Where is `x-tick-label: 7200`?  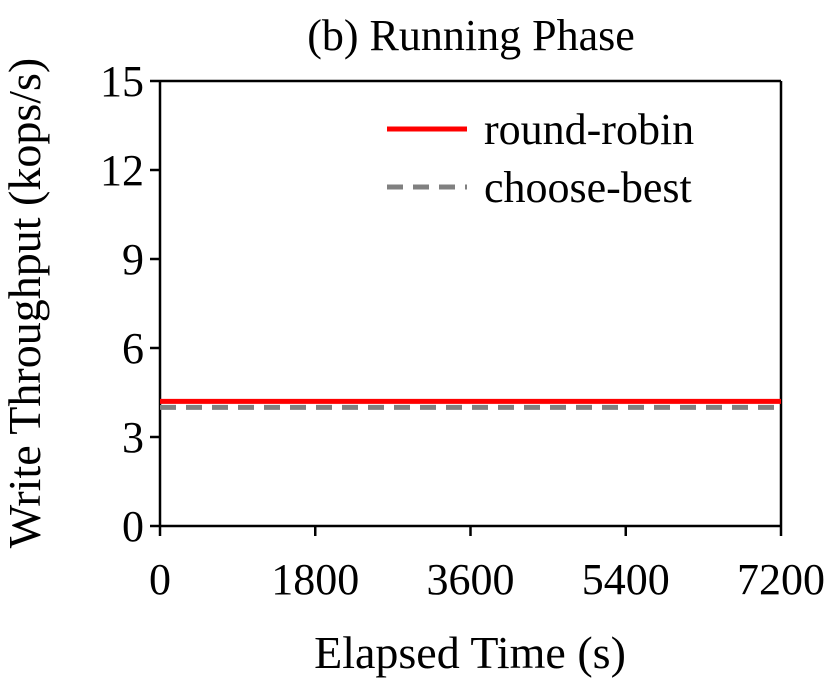 x-tick-label: 7200 is located at coordinates (781, 579).